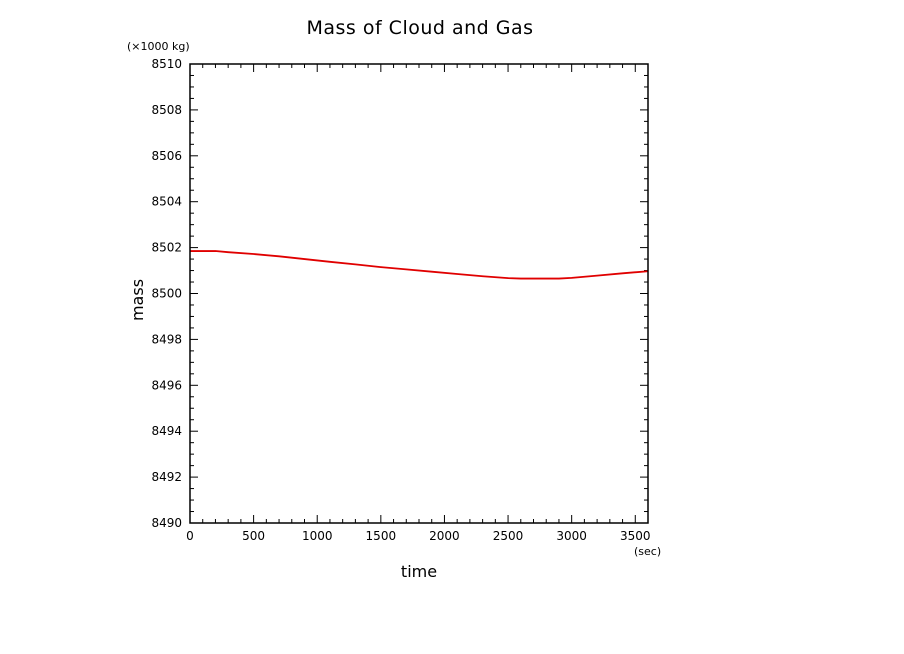 Image resolution: width=904 pixels, height=654 pixels. Describe the element at coordinates (166, 110) in the screenshot. I see `y-tick-label: 8508` at that location.